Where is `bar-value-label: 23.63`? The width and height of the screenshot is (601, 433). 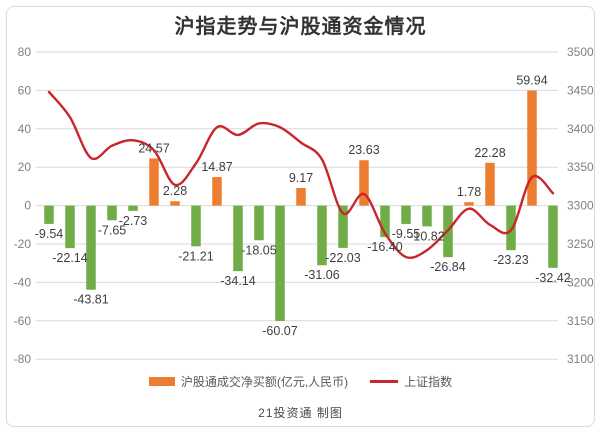 bar-value-label: 23.63 is located at coordinates (363, 150).